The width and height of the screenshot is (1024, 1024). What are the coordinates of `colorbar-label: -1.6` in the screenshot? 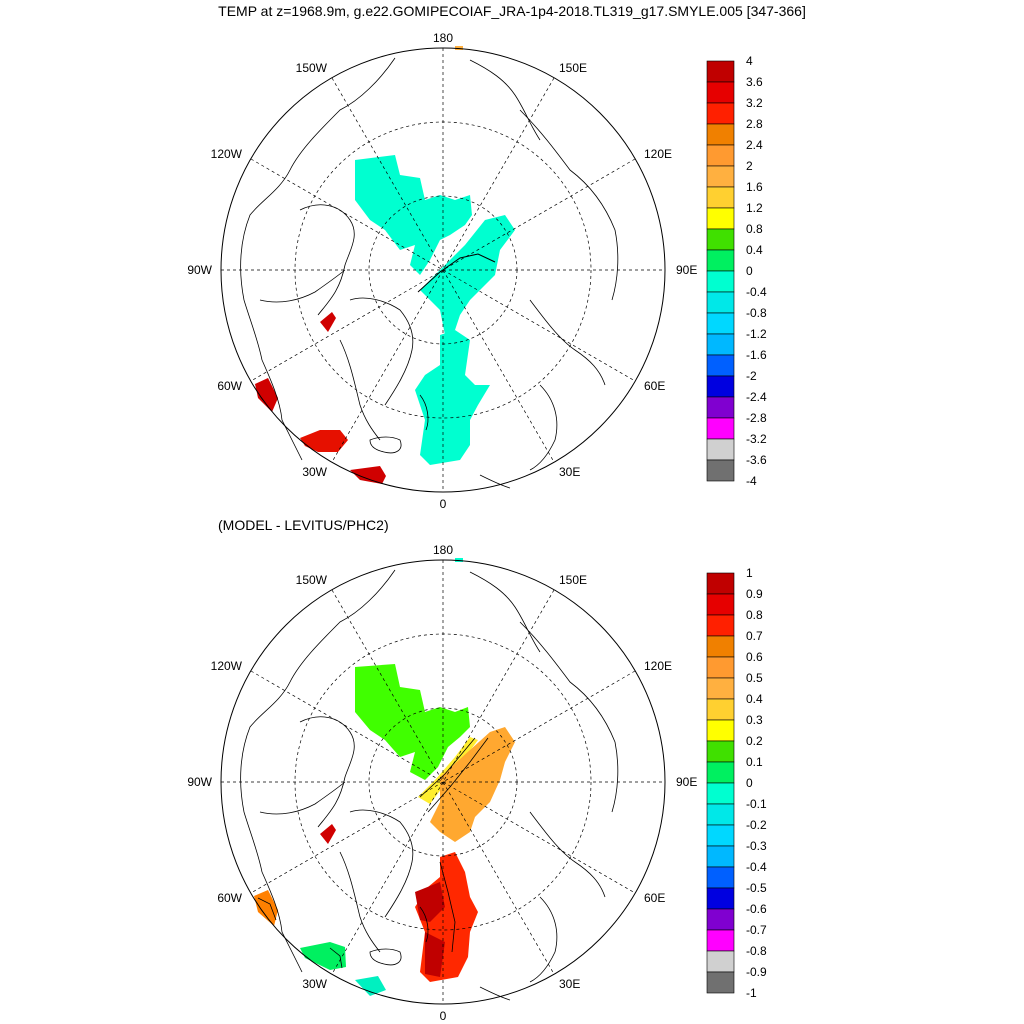 It's located at (756, 355).